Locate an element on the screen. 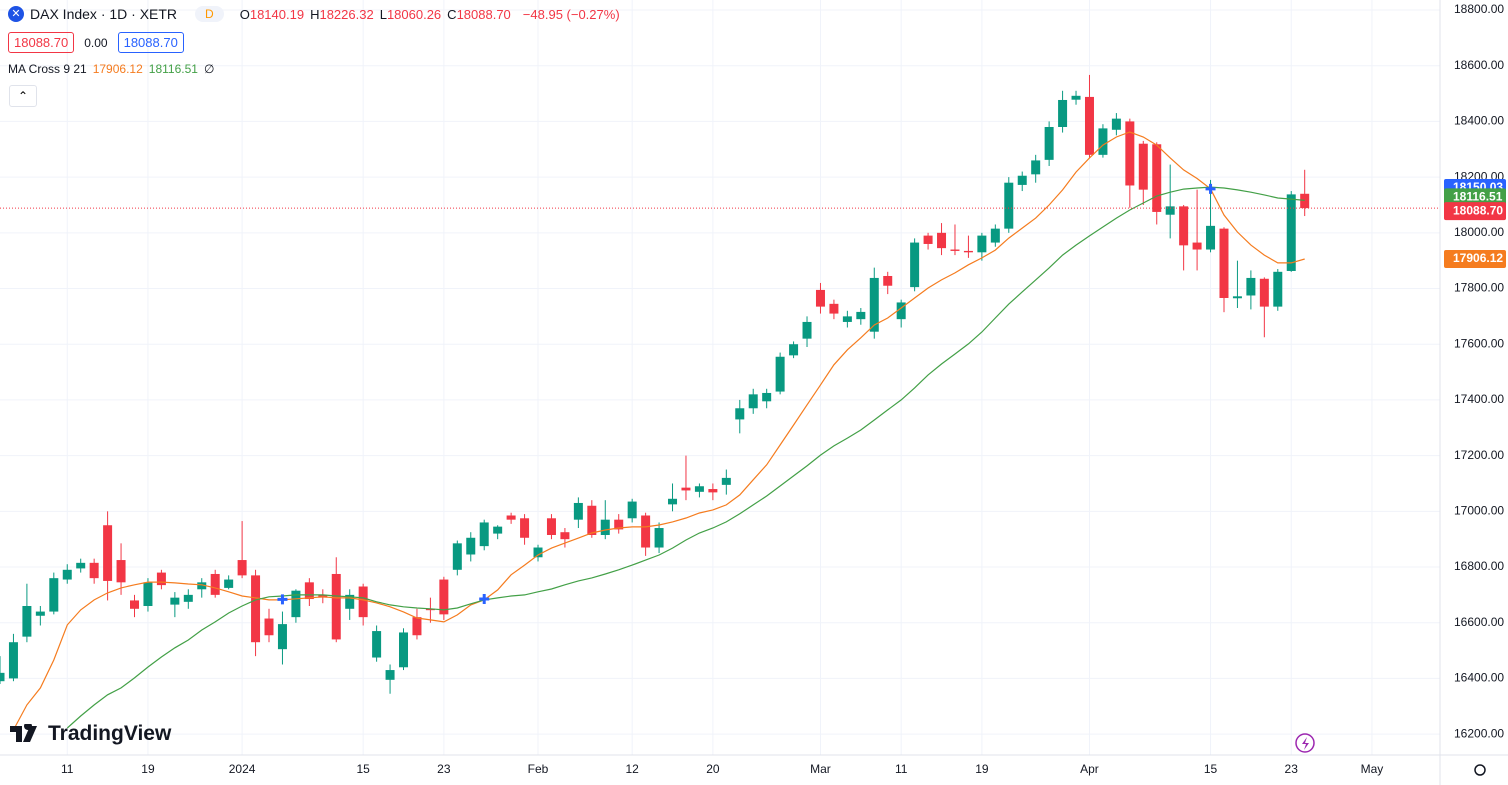 The width and height of the screenshot is (1508, 785). price-tag-label: 18116.51 is located at coordinates (1478, 197).